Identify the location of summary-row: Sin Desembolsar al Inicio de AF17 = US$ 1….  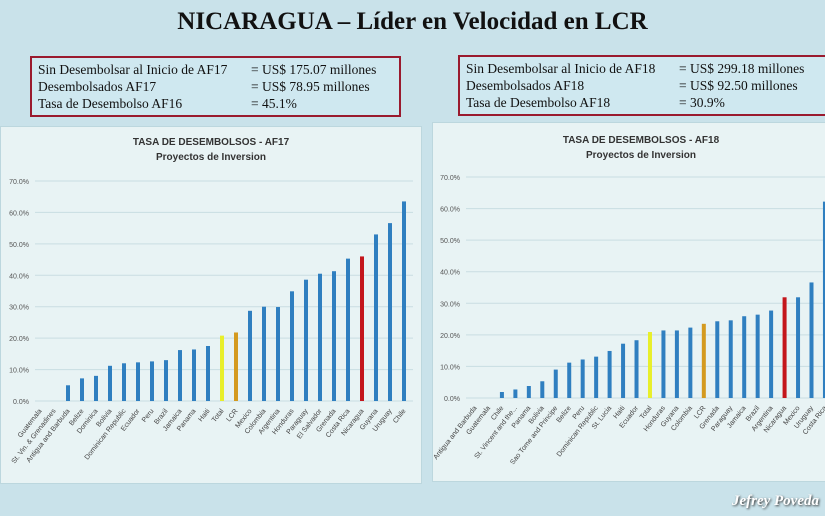
(215, 69).